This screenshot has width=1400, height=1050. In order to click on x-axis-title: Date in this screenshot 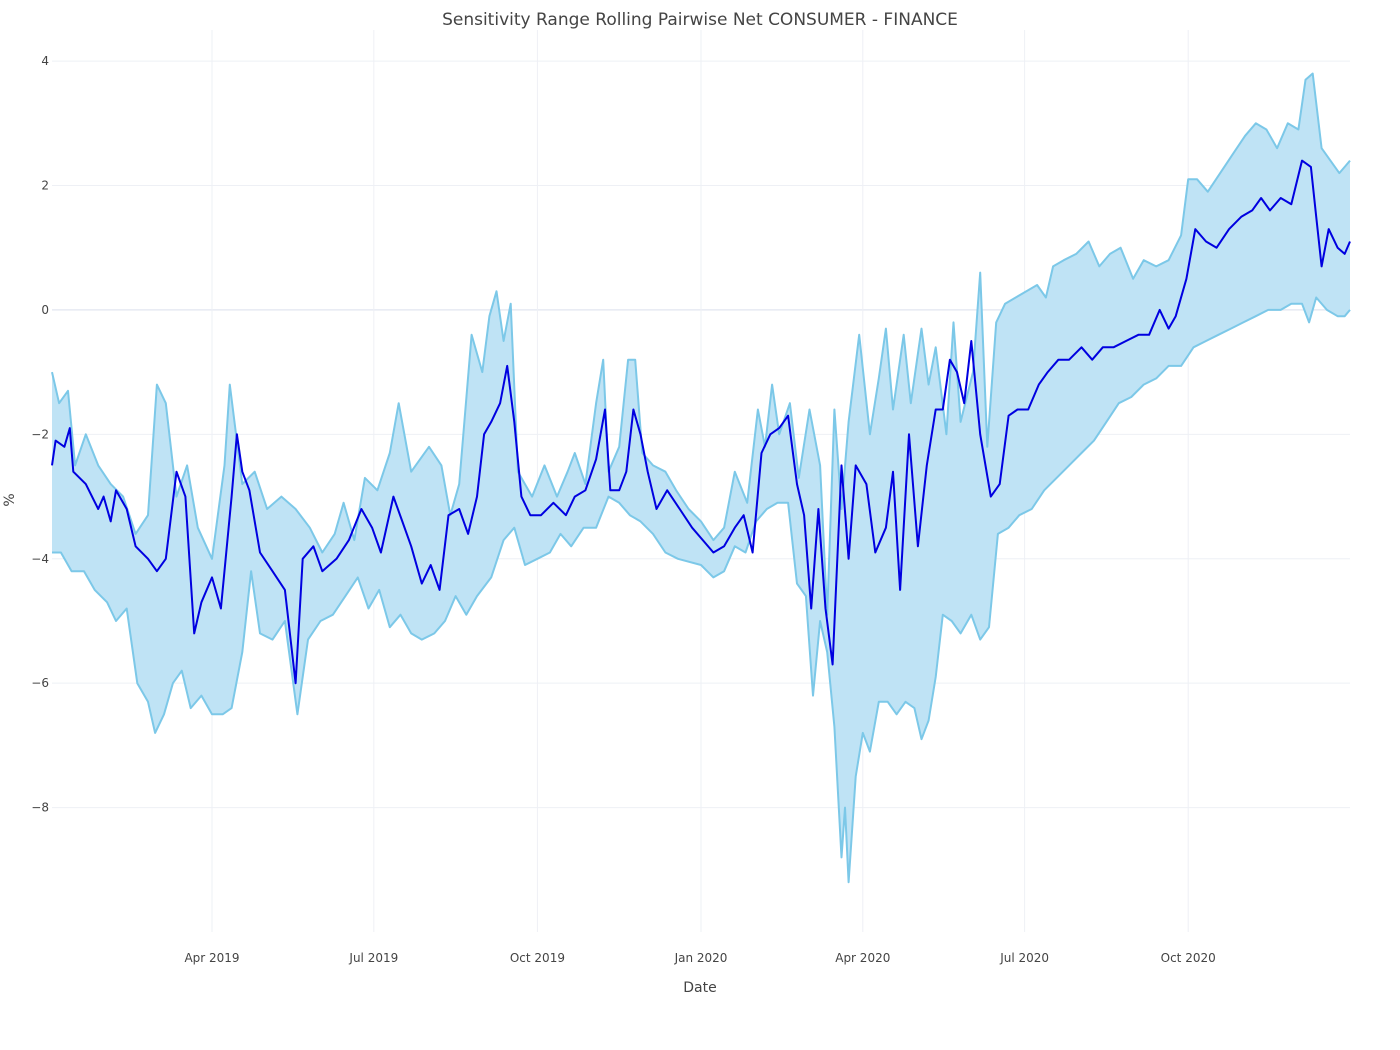, I will do `click(699, 988)`.